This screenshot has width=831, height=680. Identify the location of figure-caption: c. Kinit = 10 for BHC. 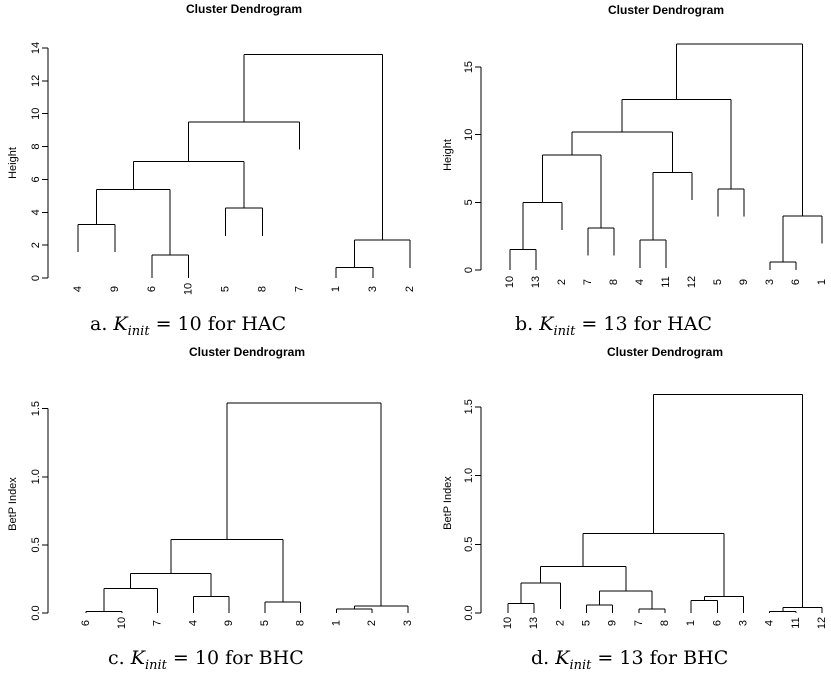
(206, 660).